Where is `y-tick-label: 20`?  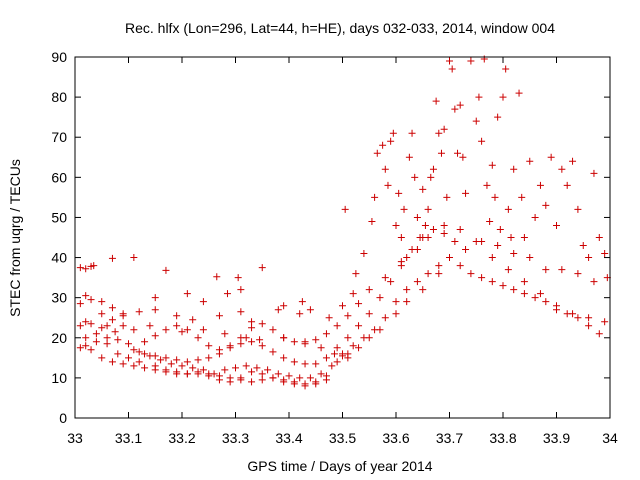
y-tick-label: 20 is located at coordinates (59, 338).